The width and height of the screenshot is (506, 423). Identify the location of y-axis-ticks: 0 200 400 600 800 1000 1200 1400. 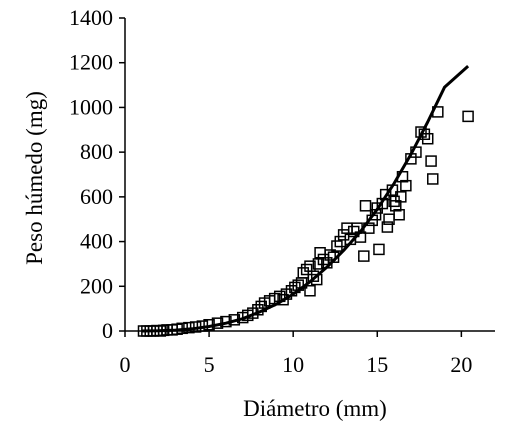
(97, 174).